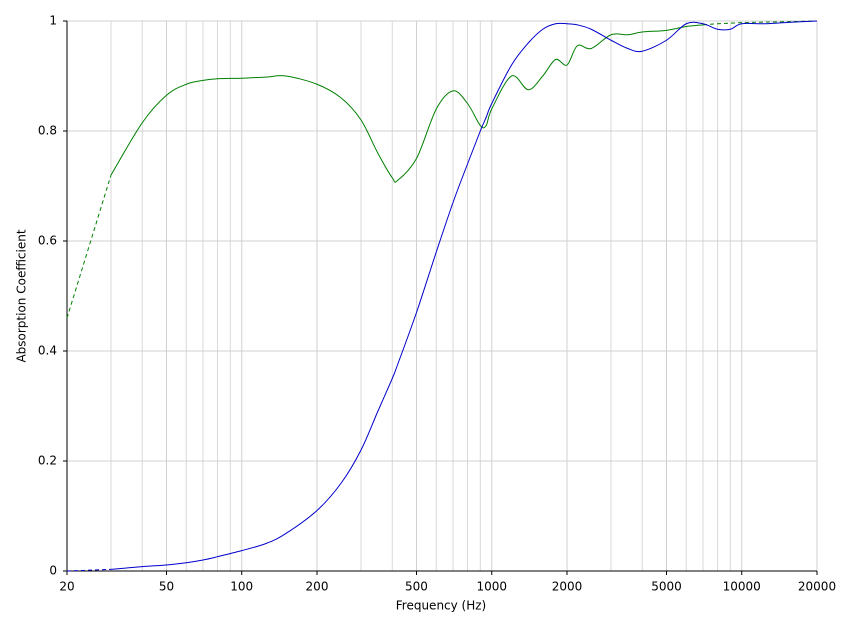 The height and width of the screenshot is (635, 845). I want to click on y-tick-label: 0.2, so click(47, 461).